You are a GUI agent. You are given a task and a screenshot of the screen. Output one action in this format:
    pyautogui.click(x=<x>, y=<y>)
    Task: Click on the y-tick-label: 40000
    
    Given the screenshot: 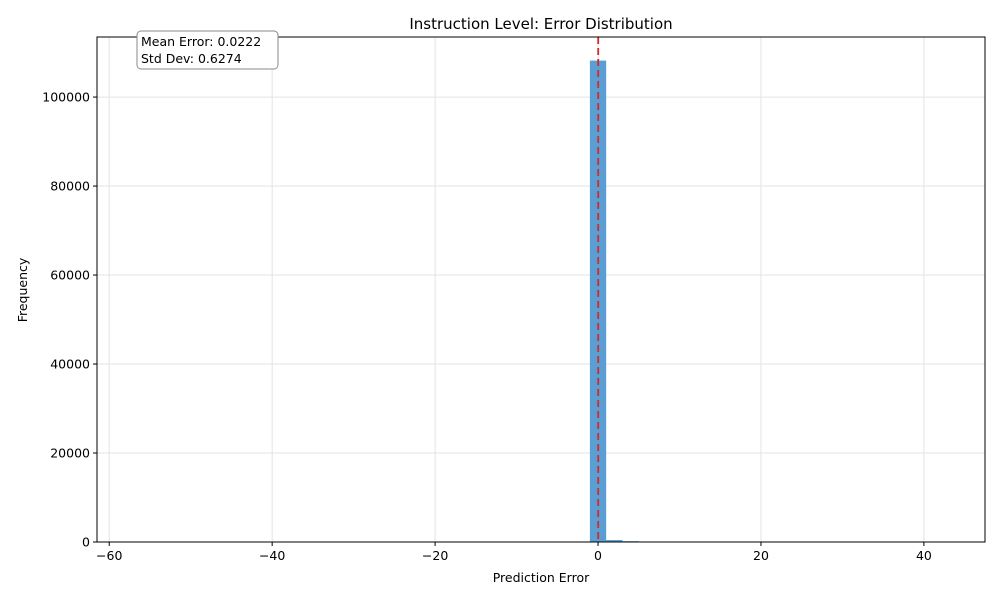 What is the action you would take?
    pyautogui.click(x=70, y=364)
    